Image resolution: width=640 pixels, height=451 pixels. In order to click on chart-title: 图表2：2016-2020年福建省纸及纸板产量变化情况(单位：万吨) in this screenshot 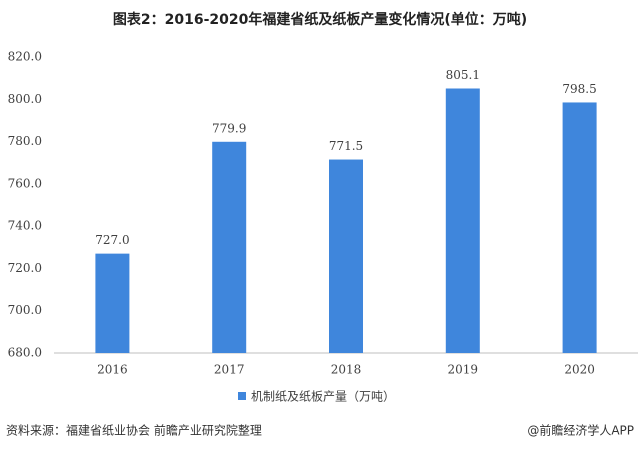, I will do `click(320, 19)`.